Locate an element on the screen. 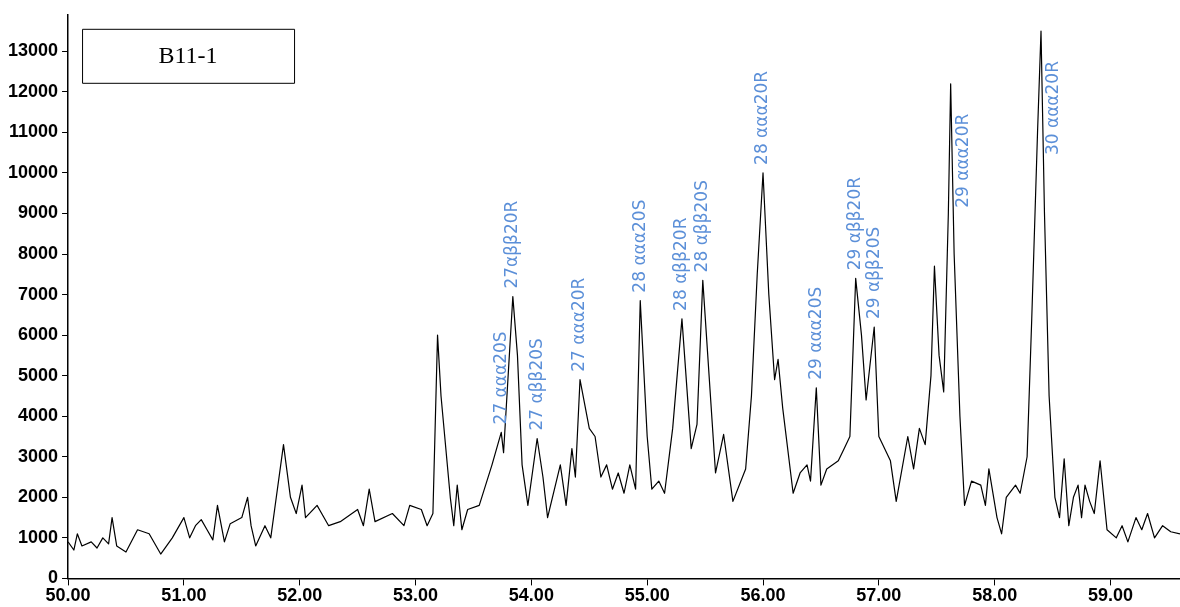 This screenshot has height=607, width=1180. y-tick-label: 3000 is located at coordinates (38, 455).